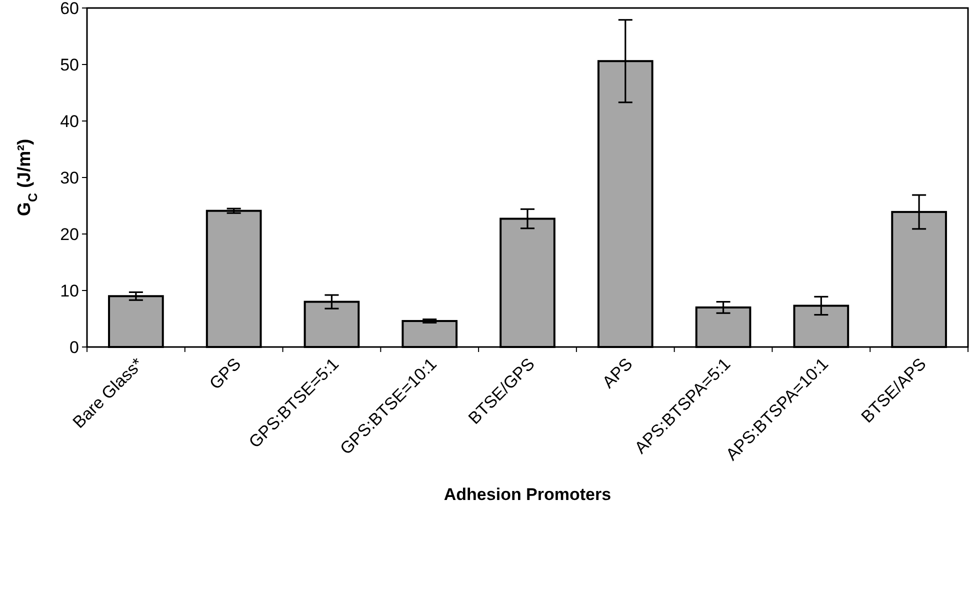 The image size is (978, 596). Describe the element at coordinates (69, 64) in the screenshot. I see `y-tick-label: 50` at that location.